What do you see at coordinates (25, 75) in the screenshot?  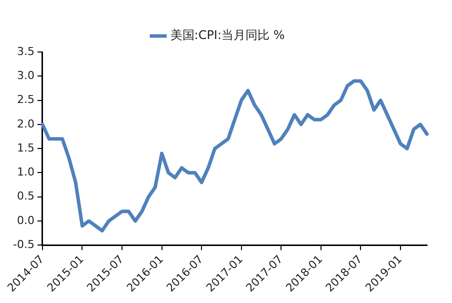 I see `y-tick-label: 3.0` at bounding box center [25, 75].